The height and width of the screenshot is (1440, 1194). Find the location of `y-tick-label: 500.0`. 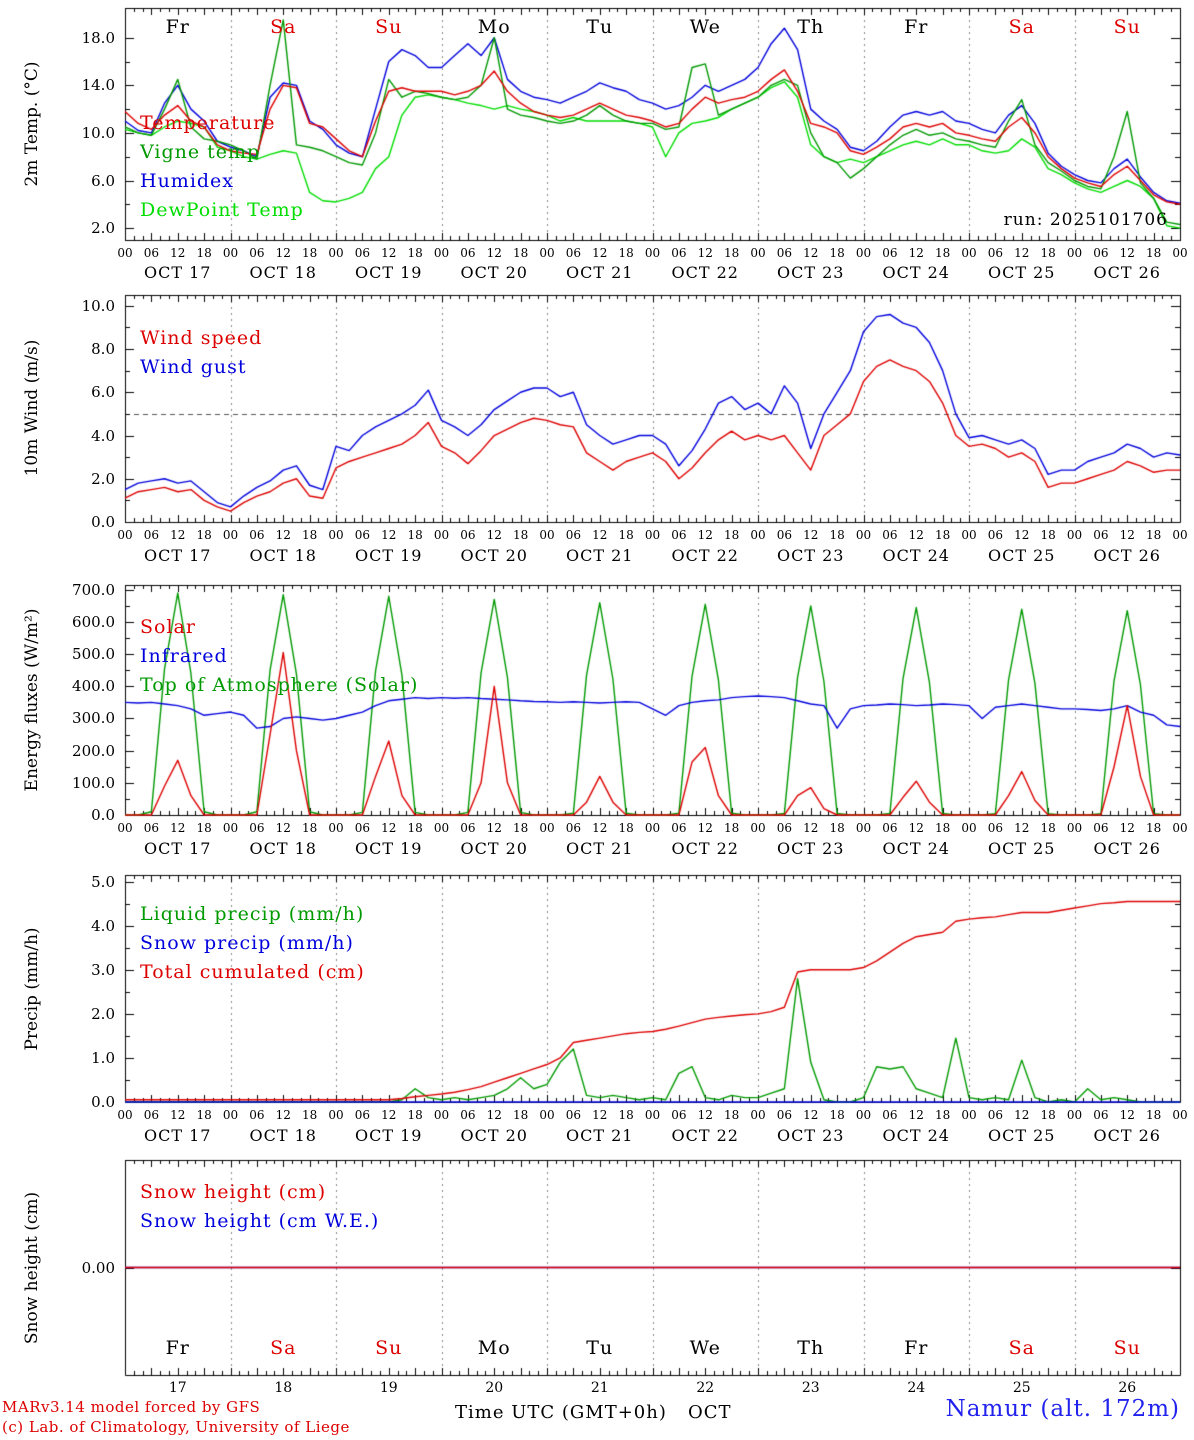

y-tick-label: 500.0 is located at coordinates (93, 654).